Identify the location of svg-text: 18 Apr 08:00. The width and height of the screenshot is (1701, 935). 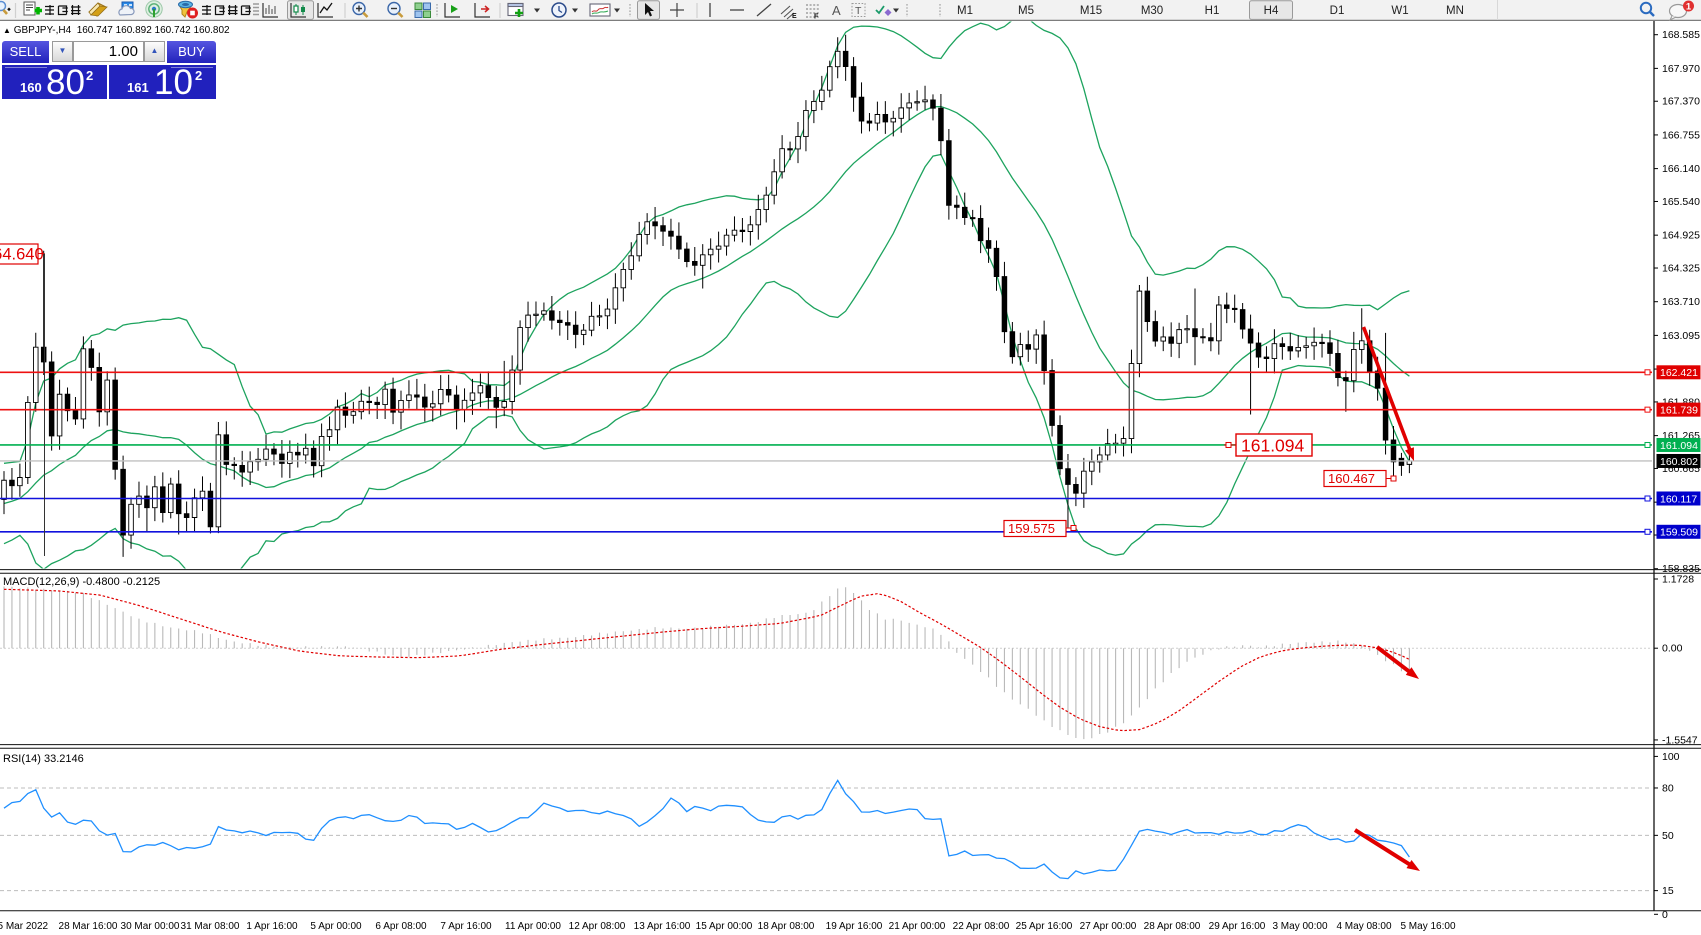
(786, 926).